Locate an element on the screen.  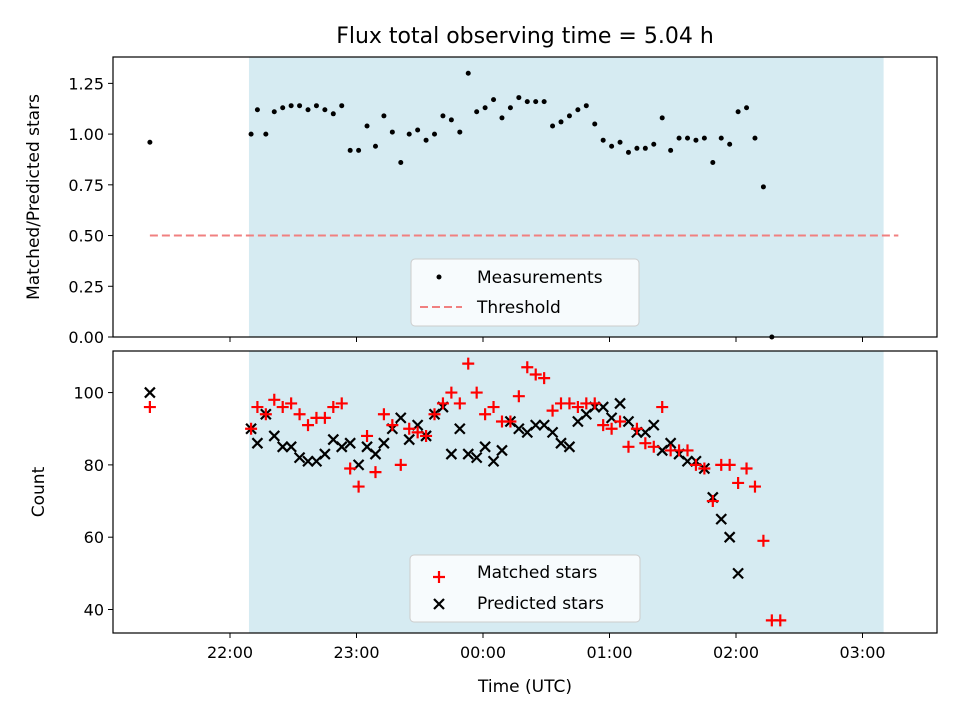
matched-stars-legend-marker is located at coordinates (439, 577).